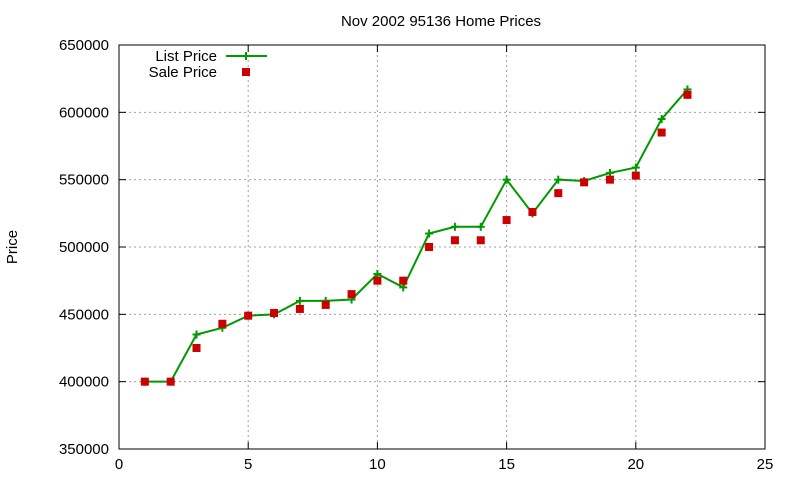 Image resolution: width=800 pixels, height=480 pixels. What do you see at coordinates (84, 45) in the screenshot?
I see `y-tick-label: 650000` at bounding box center [84, 45].